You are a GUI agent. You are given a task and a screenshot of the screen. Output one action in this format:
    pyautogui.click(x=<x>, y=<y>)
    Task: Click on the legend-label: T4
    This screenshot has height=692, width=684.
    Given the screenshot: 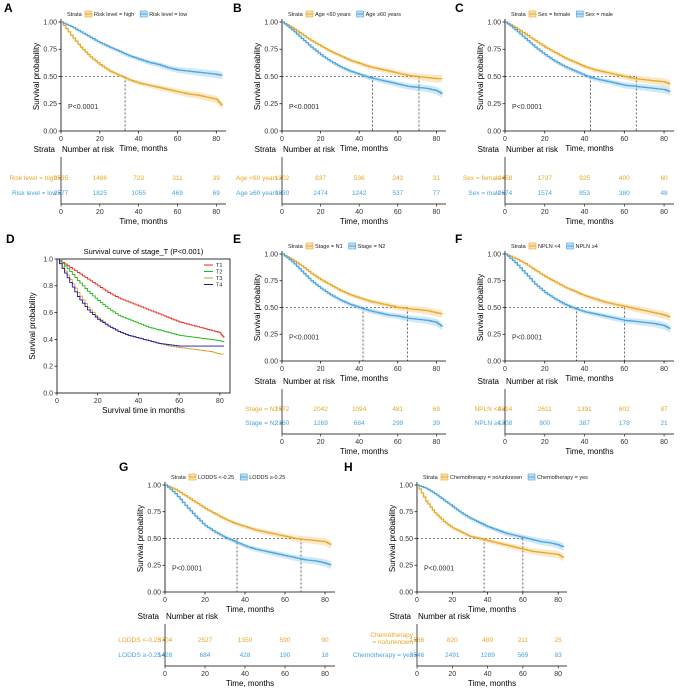 What is the action you would take?
    pyautogui.click(x=219, y=286)
    